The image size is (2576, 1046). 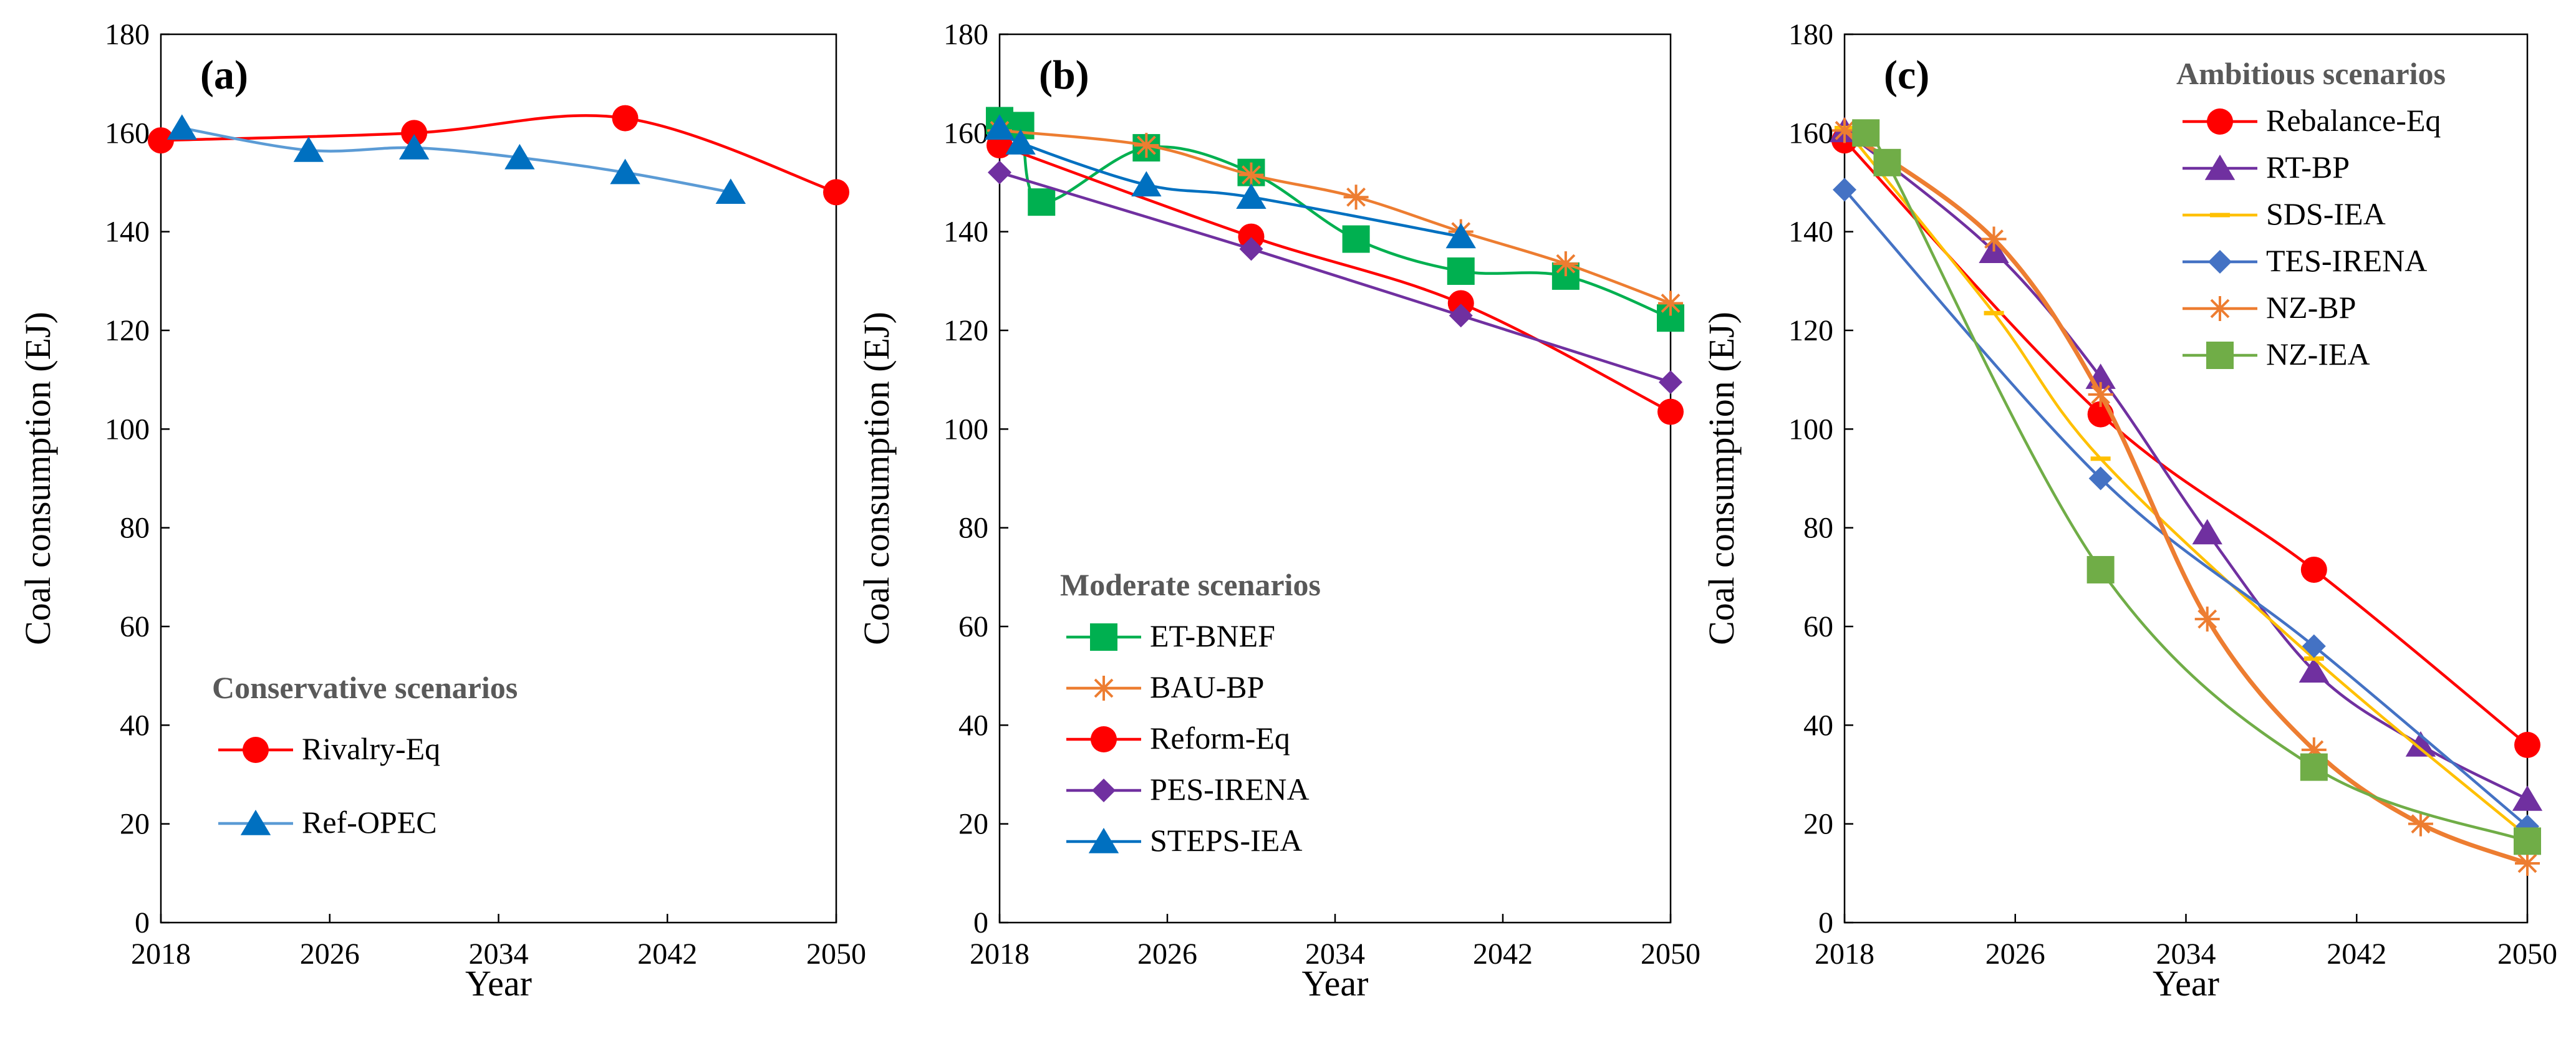 What do you see at coordinates (2220, 215) in the screenshot?
I see `legend-marker-sds-iea` at bounding box center [2220, 215].